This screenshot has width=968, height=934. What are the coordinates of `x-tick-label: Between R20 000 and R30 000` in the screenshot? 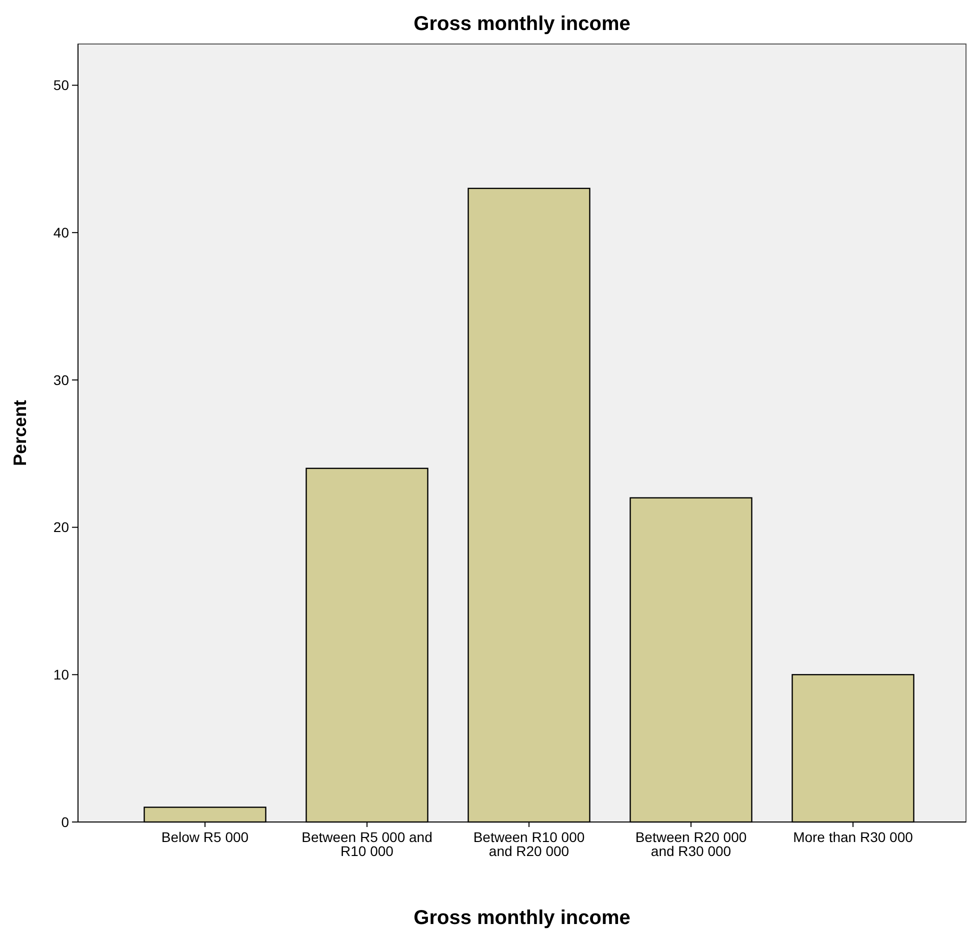 It's located at (691, 844).